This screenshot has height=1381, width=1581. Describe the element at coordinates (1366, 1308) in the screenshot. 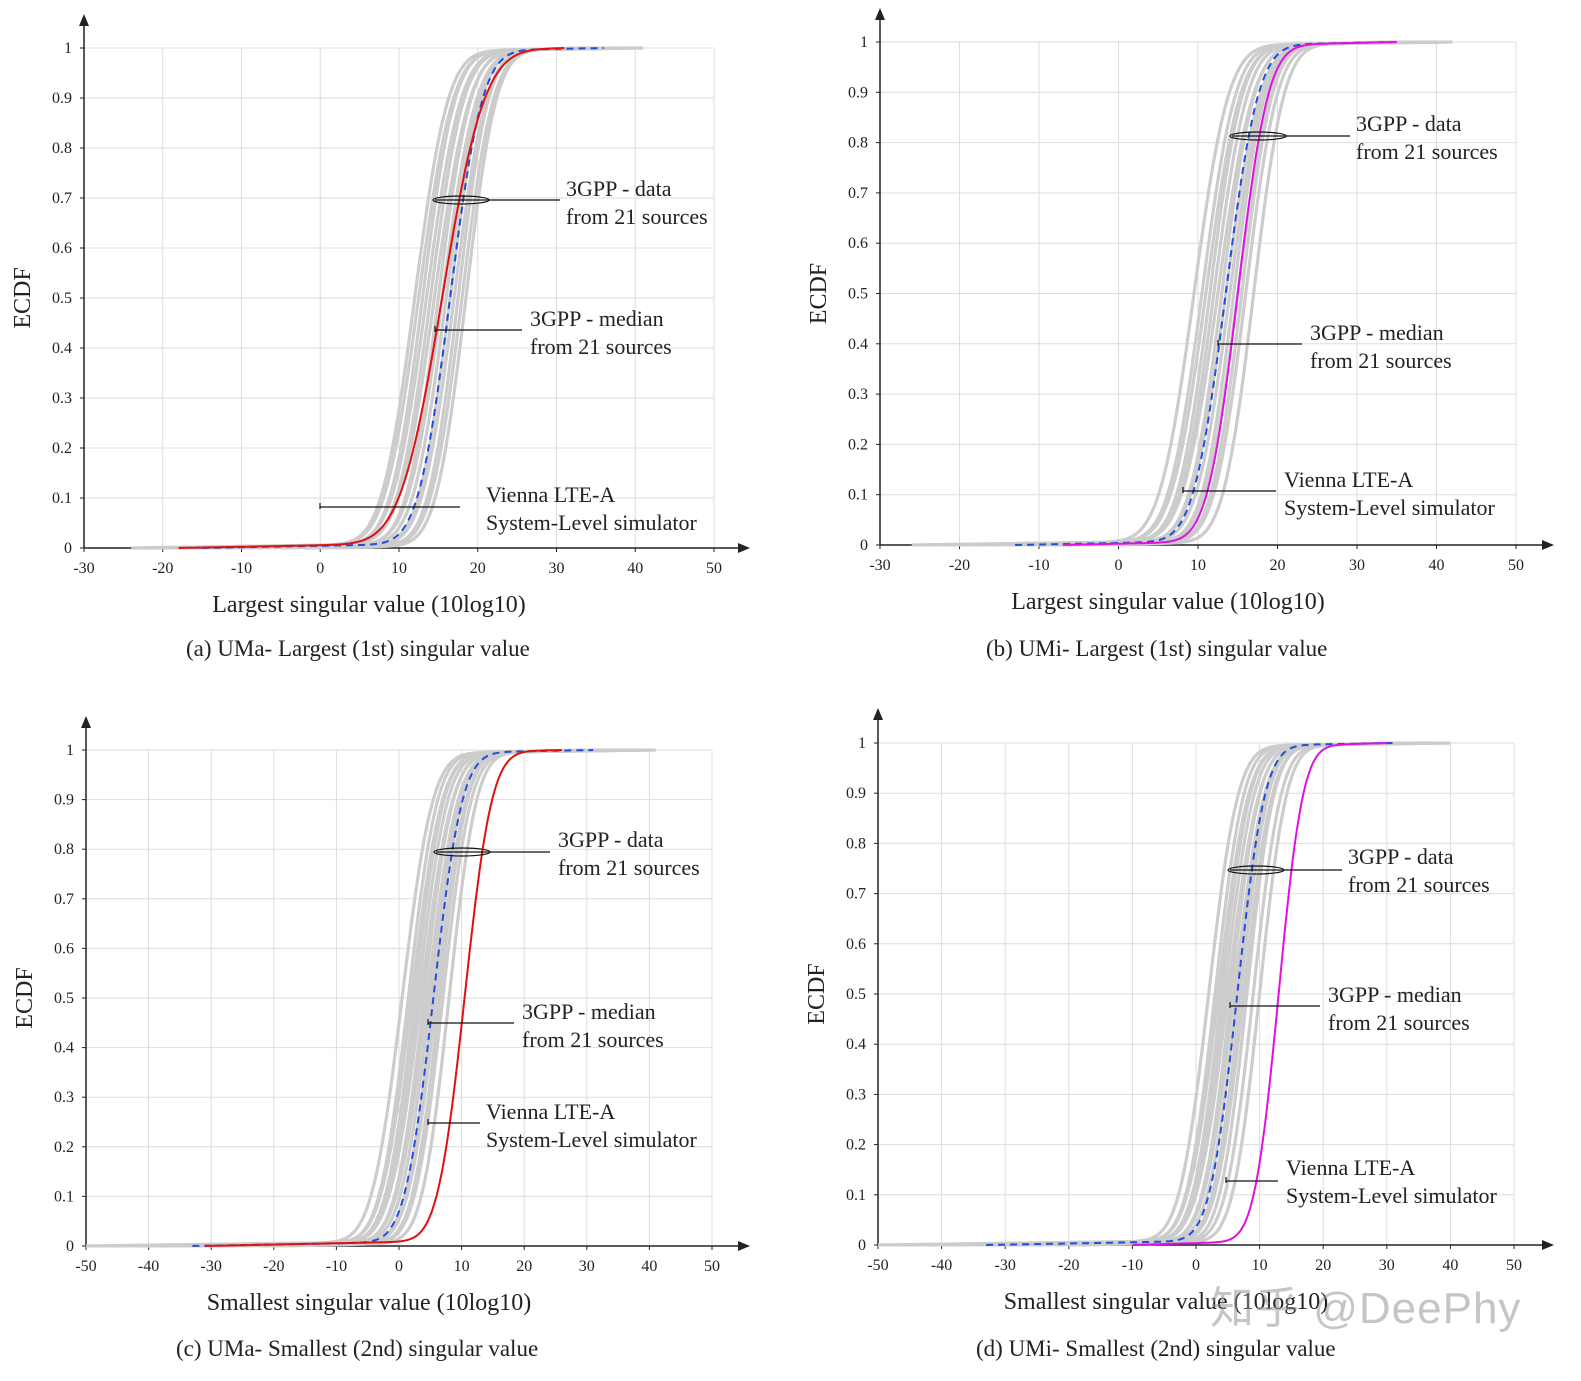

I see `watermark: 知乎 @DeePhy` at that location.